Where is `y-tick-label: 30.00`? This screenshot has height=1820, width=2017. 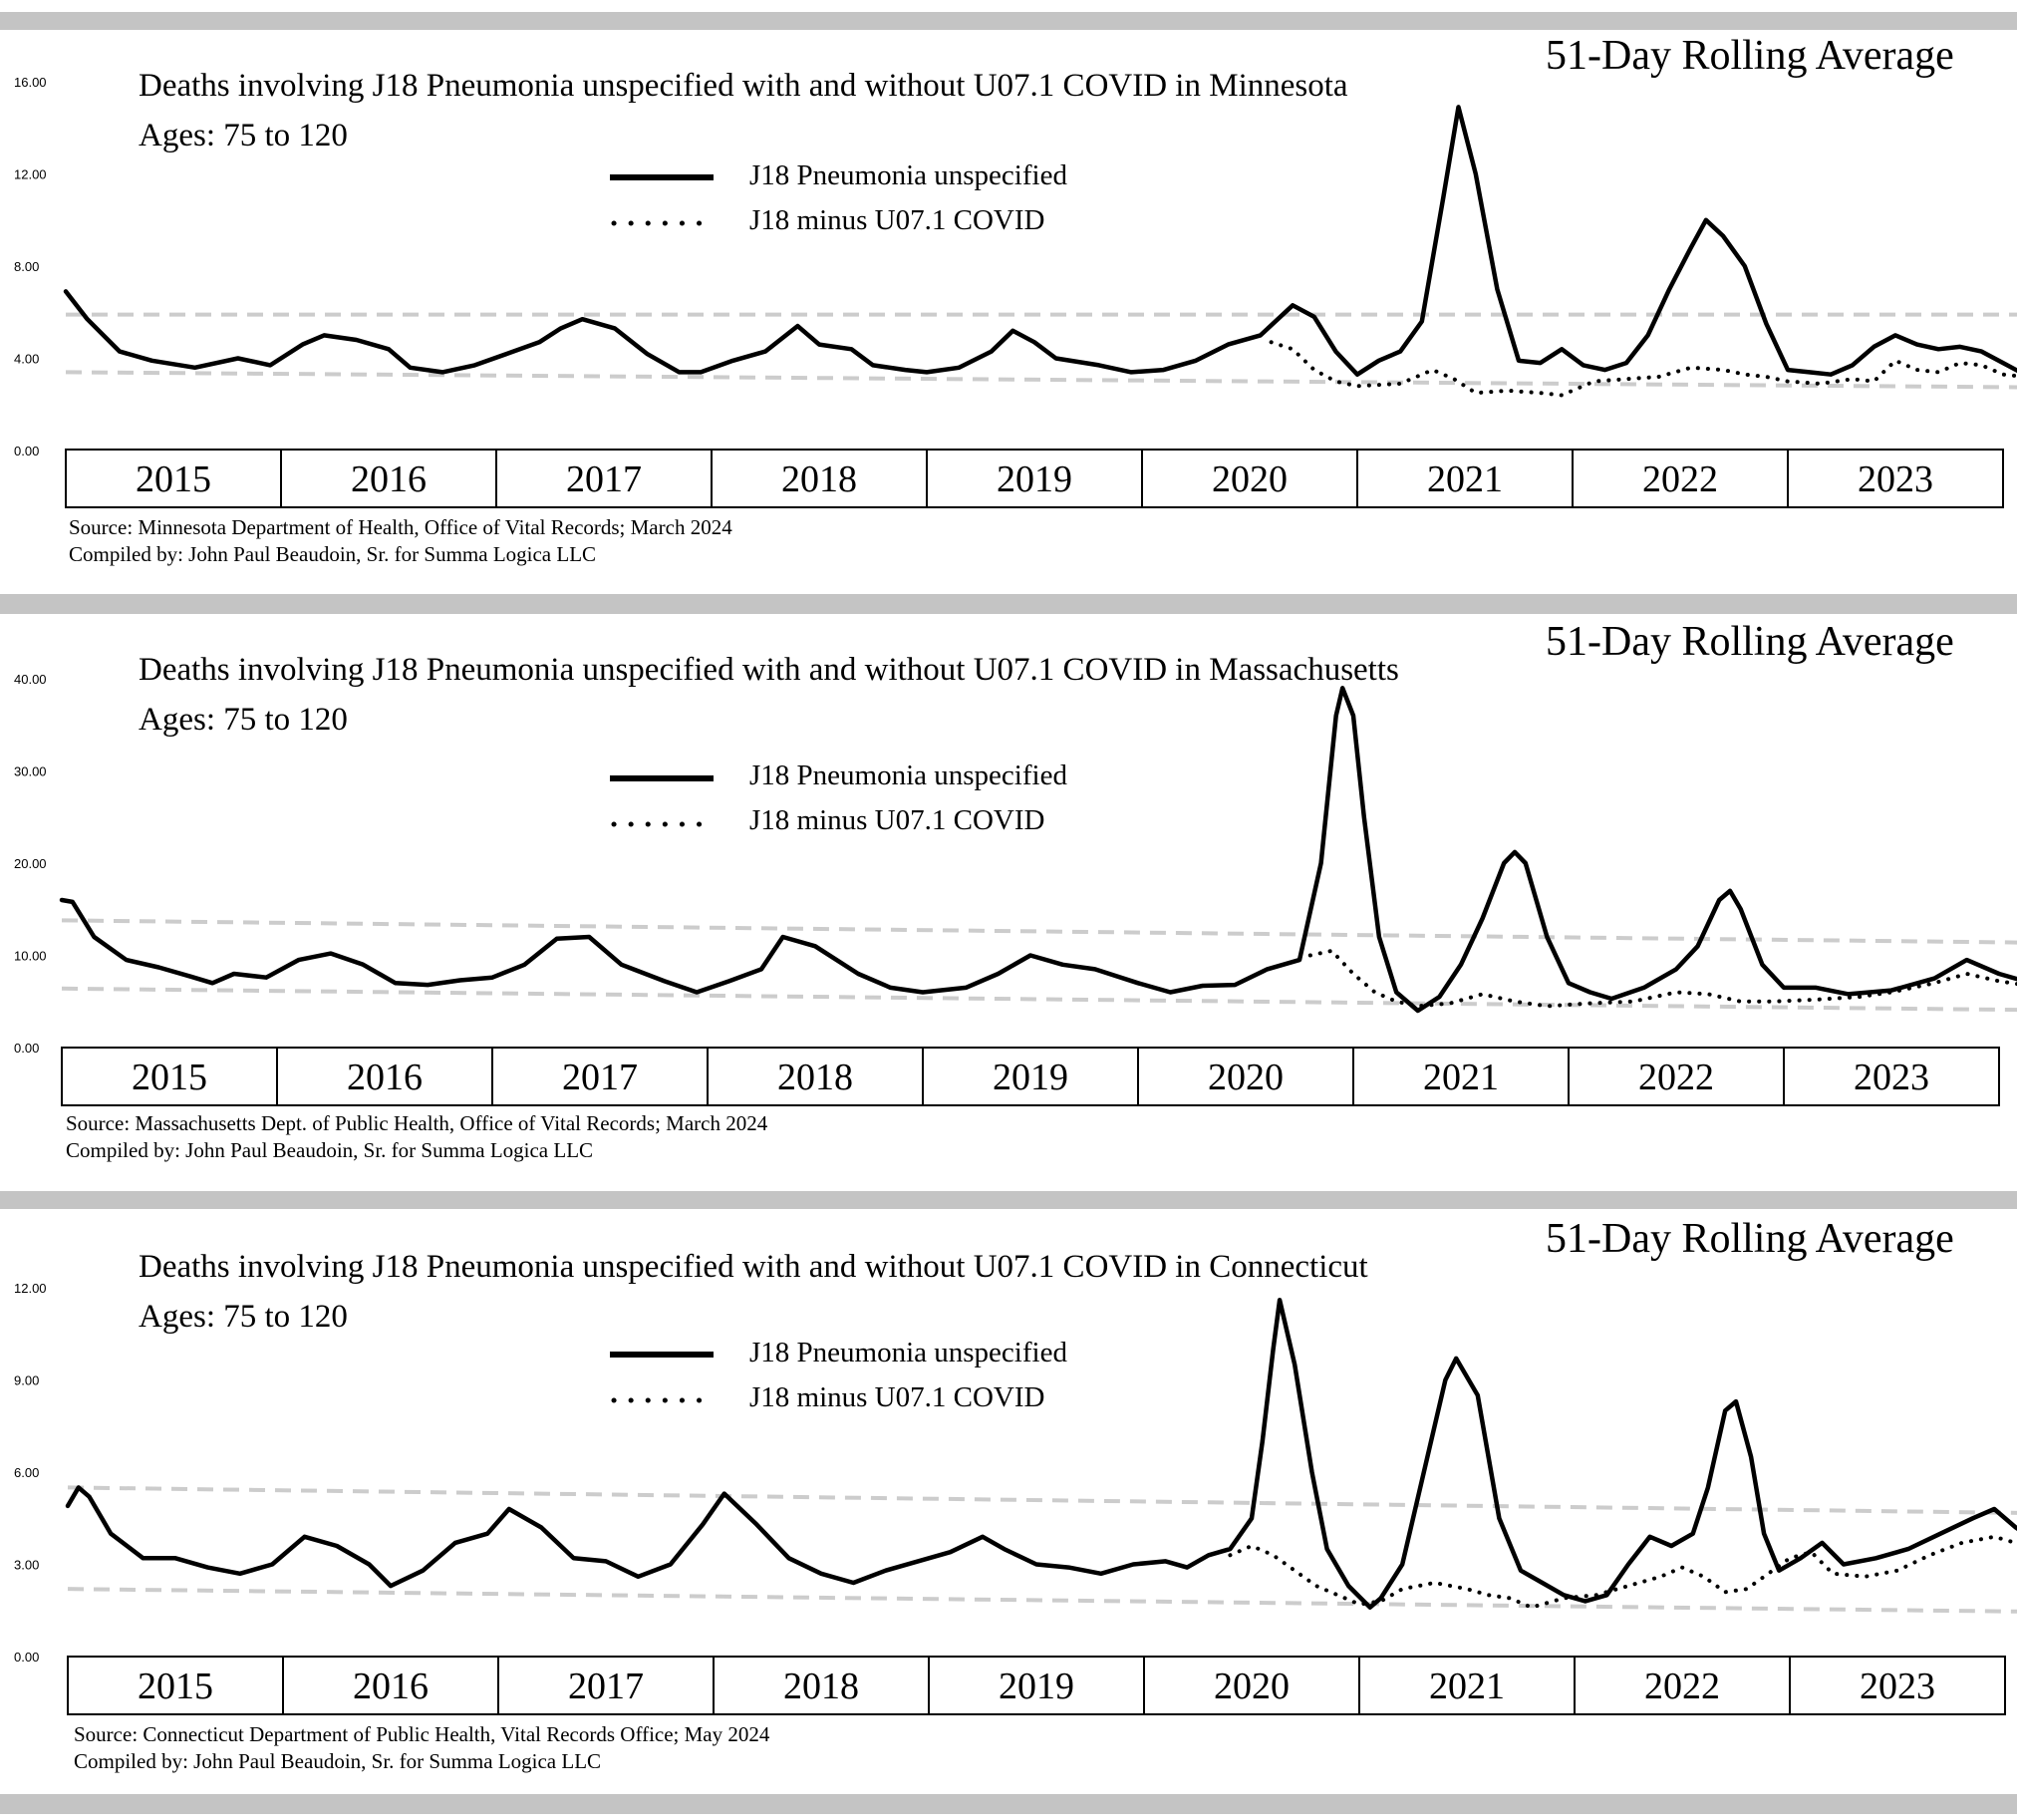
y-tick-label: 30.00 is located at coordinates (30, 771).